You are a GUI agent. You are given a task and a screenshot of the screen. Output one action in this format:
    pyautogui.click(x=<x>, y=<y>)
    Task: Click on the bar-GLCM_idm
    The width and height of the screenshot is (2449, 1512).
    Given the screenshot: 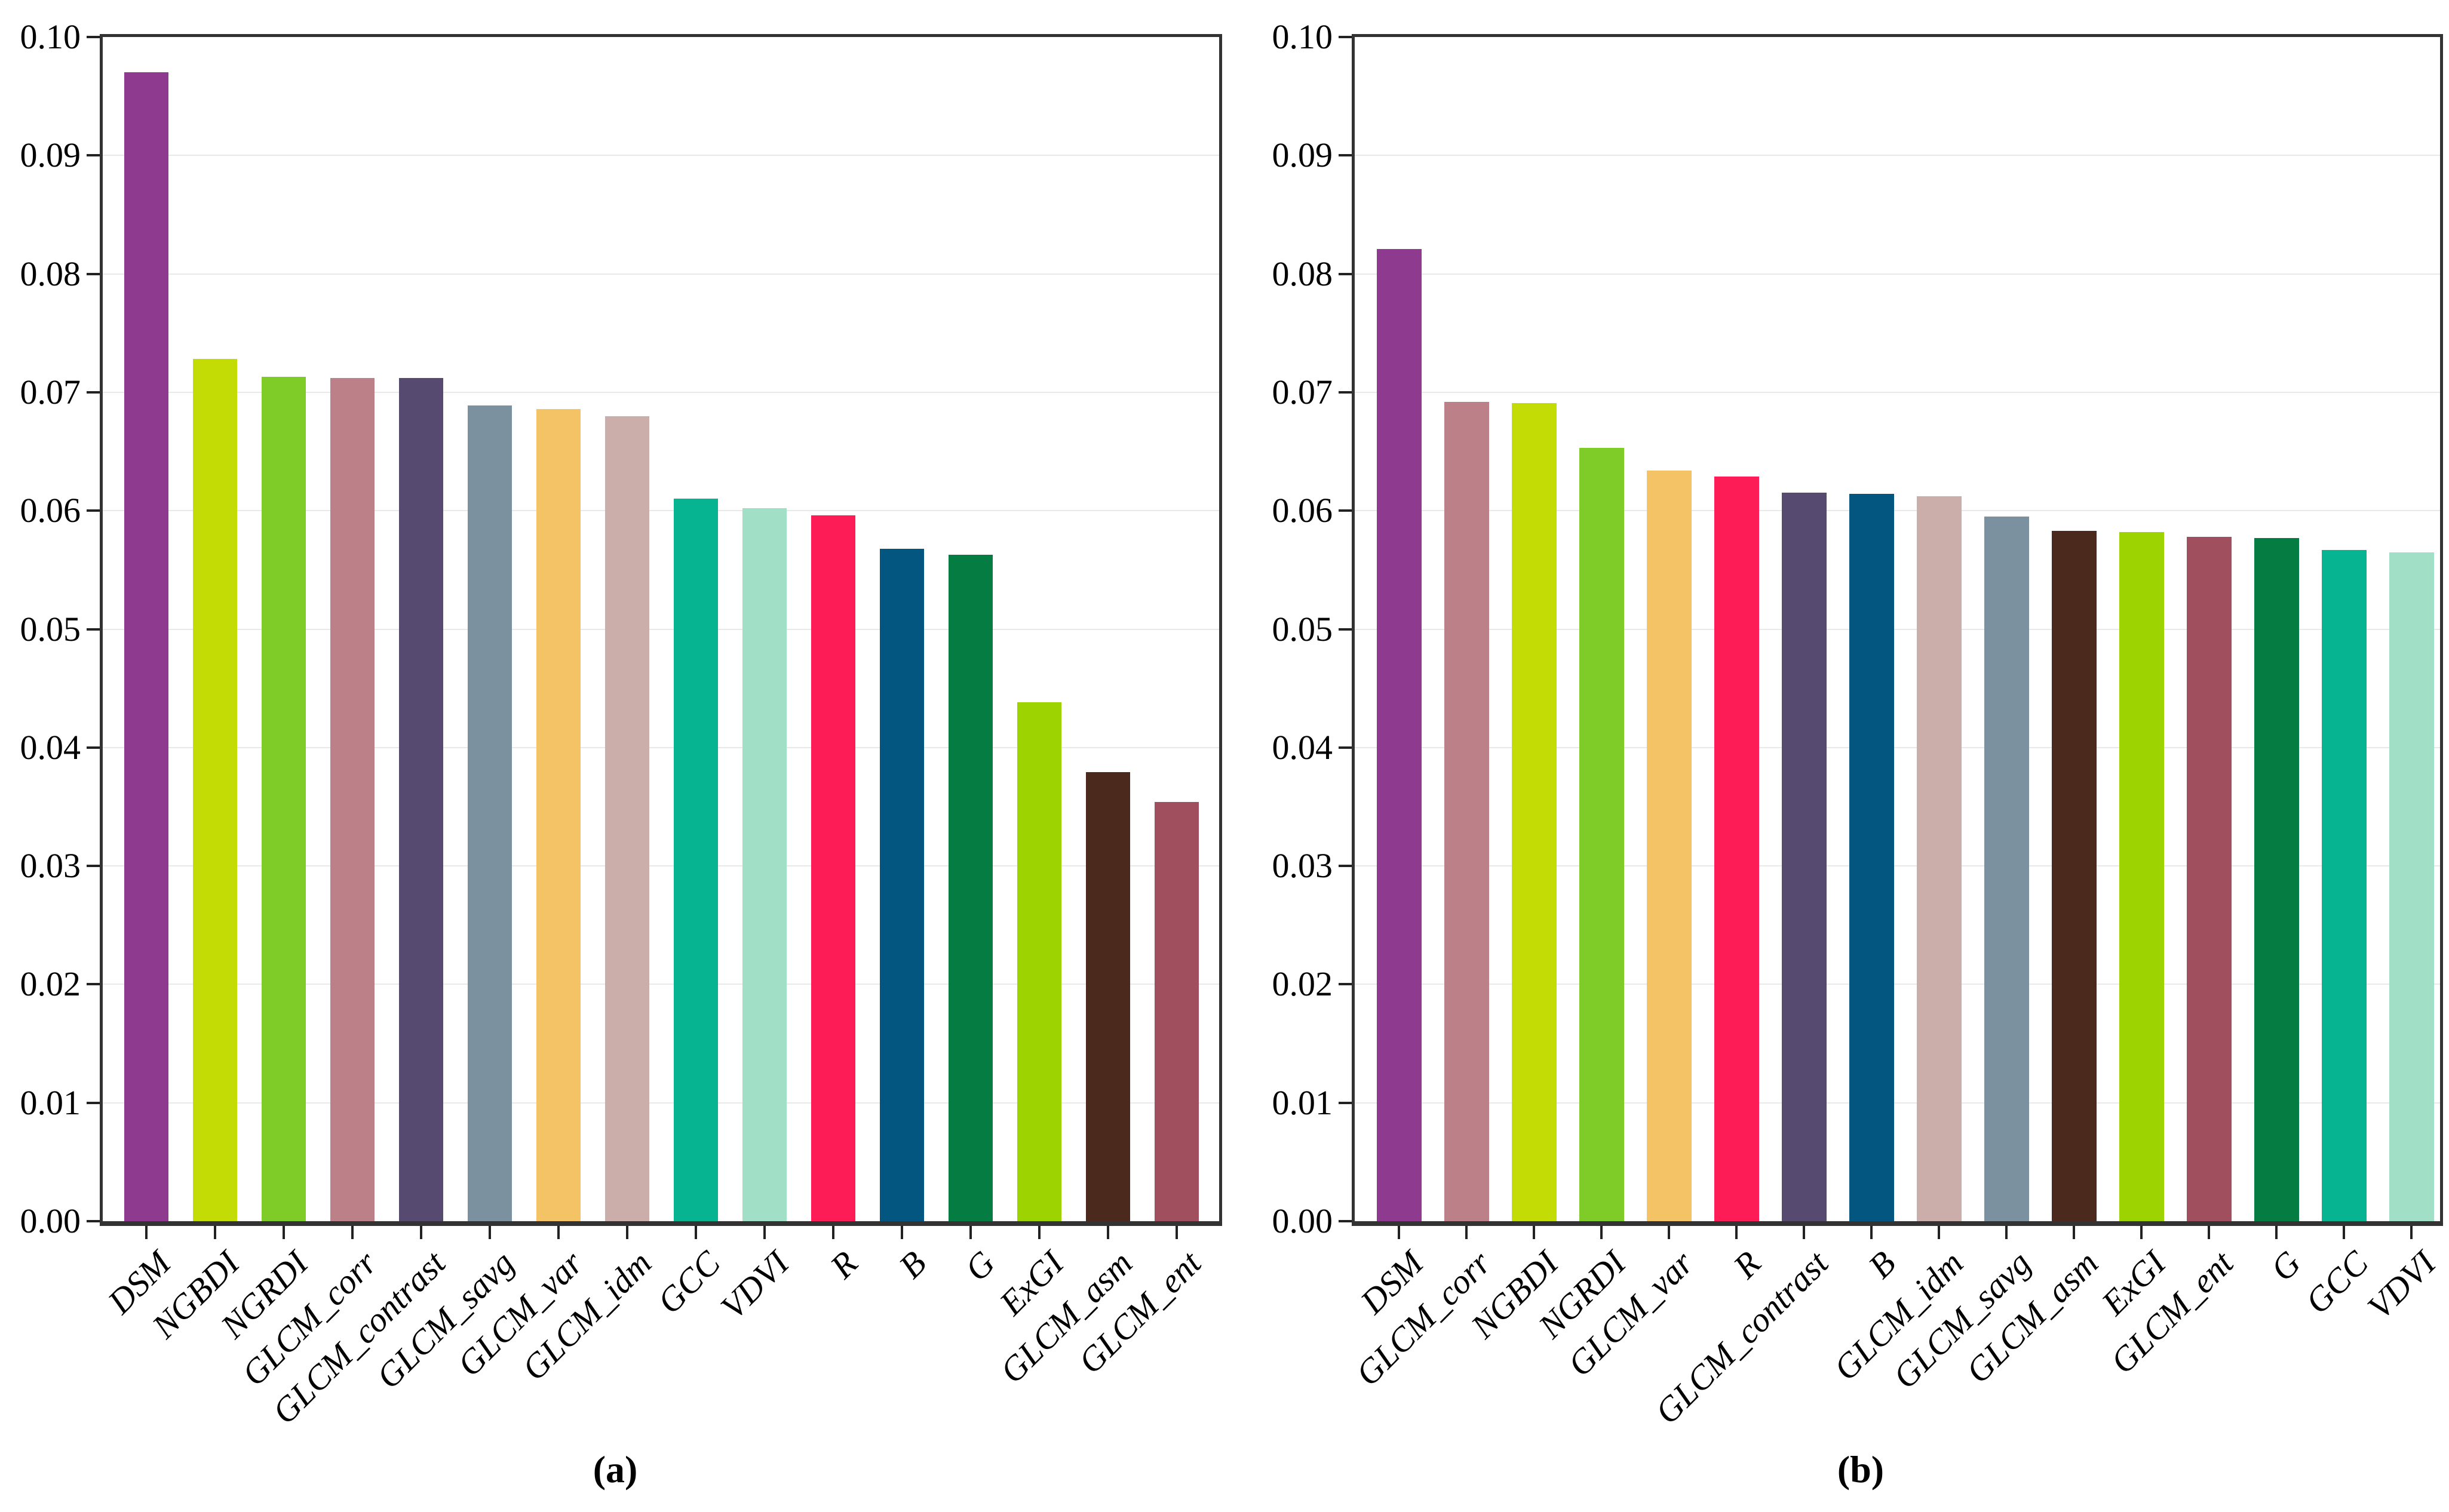 What is the action you would take?
    pyautogui.click(x=627, y=818)
    